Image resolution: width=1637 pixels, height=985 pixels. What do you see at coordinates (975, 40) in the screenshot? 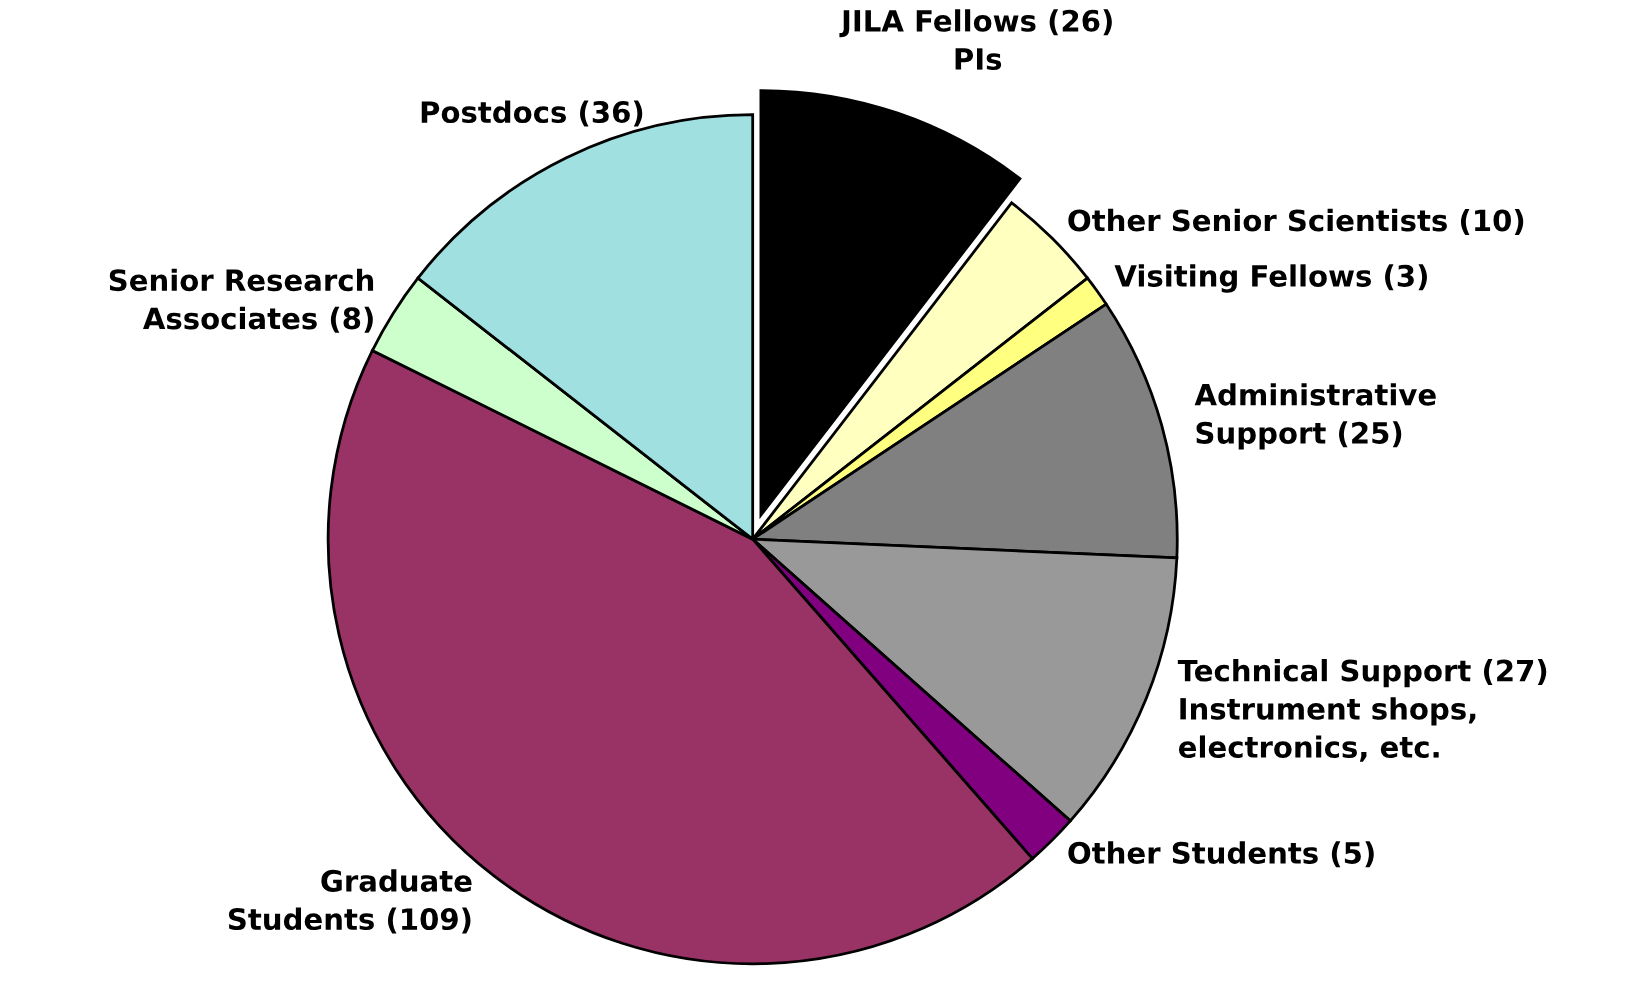
I see `slice-label: JILA Fellows (26) PIs` at bounding box center [975, 40].